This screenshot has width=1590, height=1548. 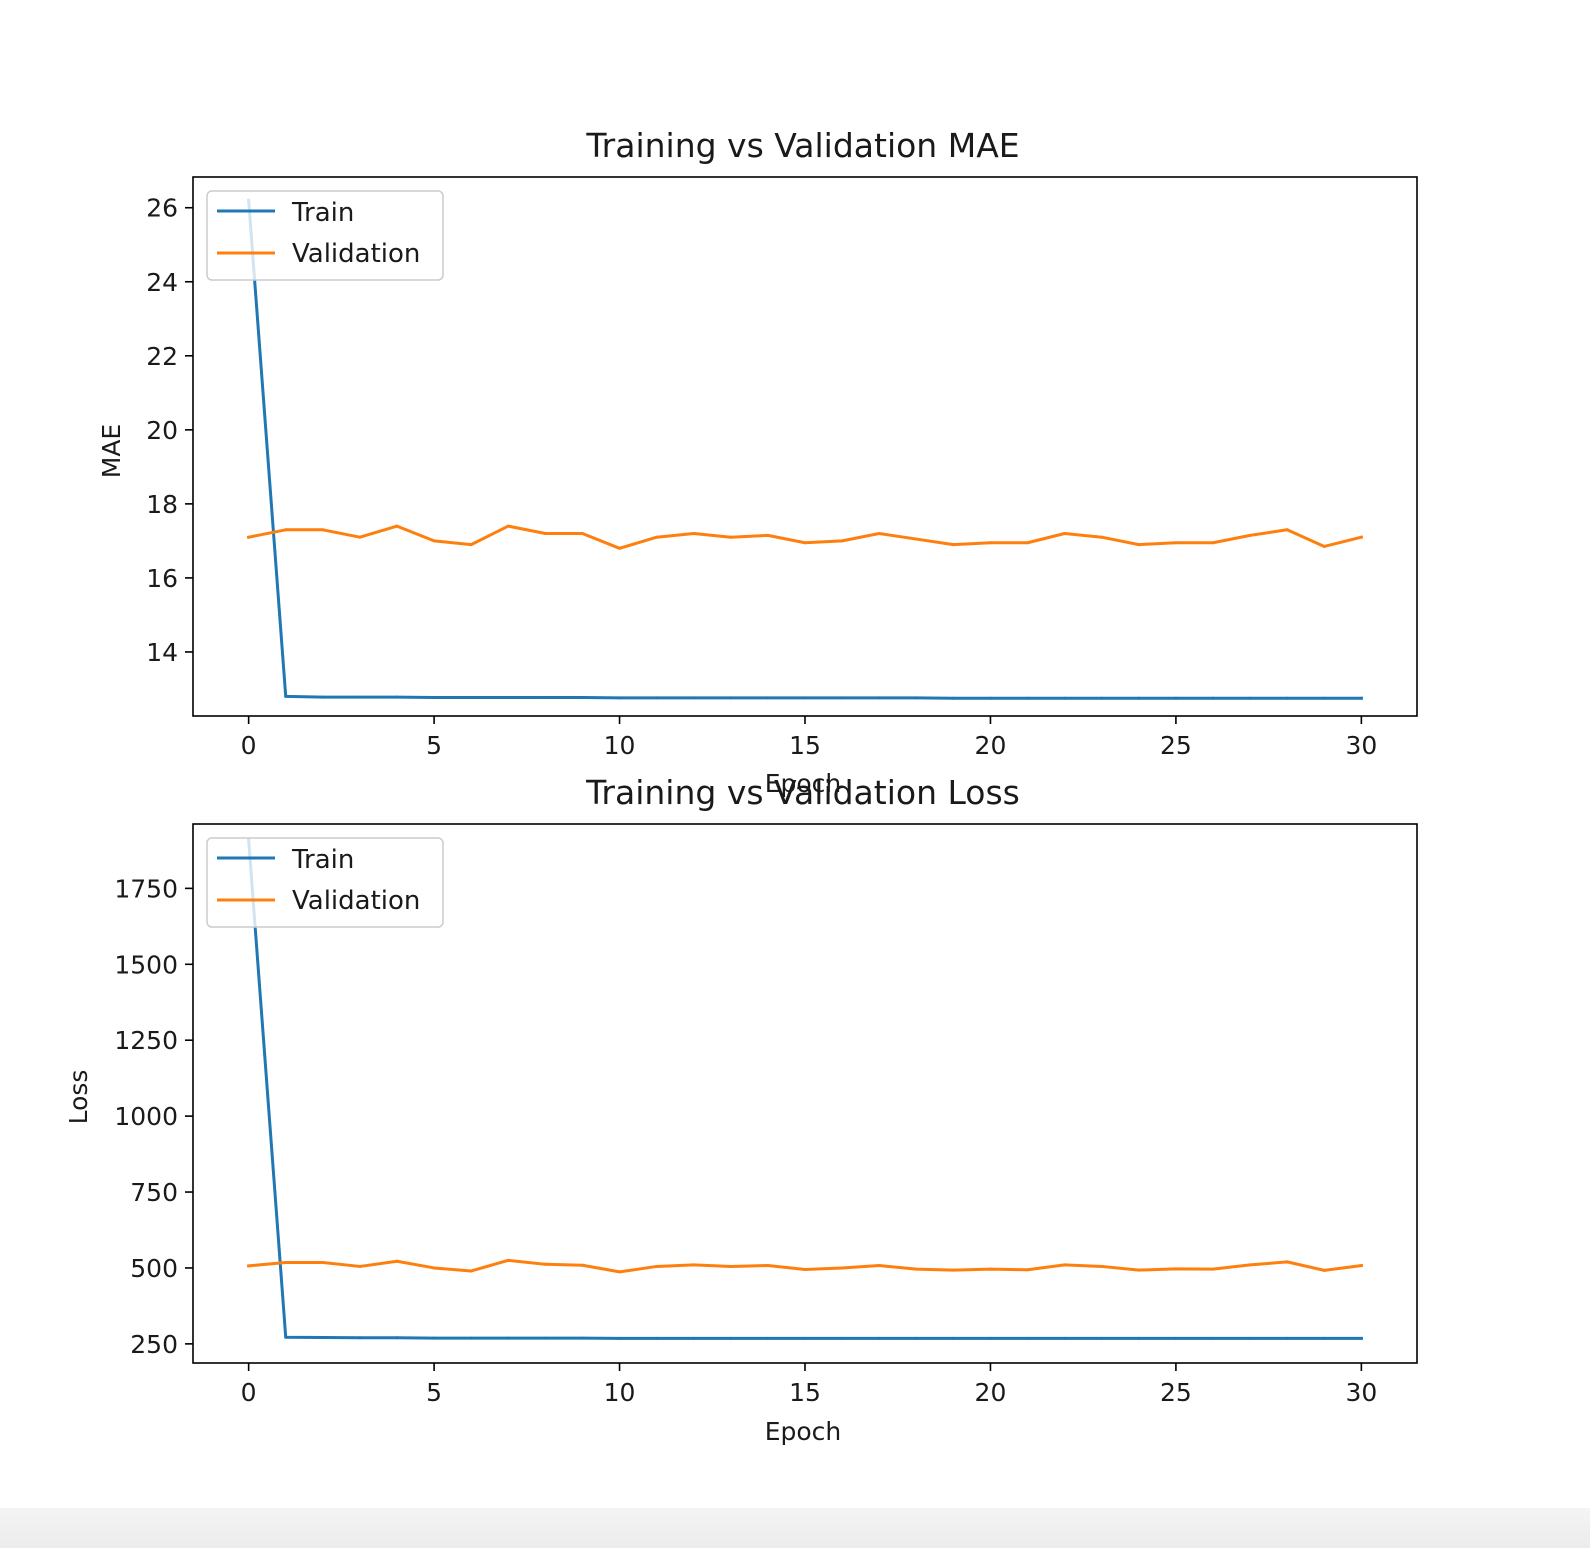 I want to click on mae-y-tick-label: 16, so click(x=162, y=578).